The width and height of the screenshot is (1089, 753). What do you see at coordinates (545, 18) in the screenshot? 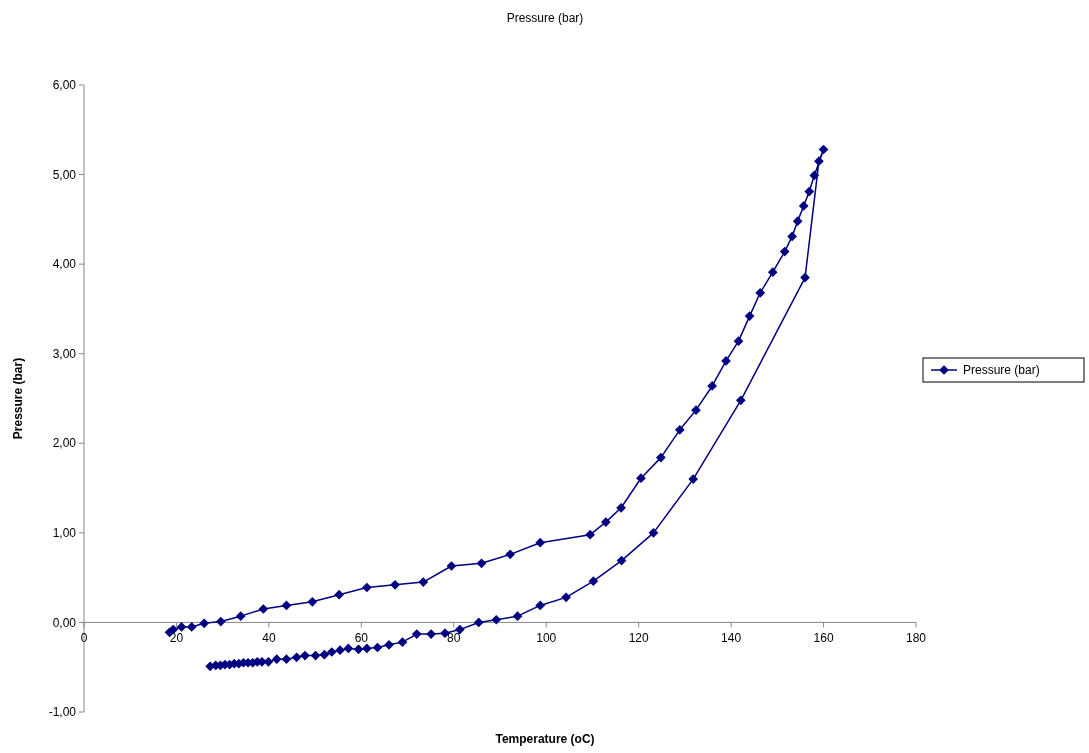
I see `chart-title: Pressure (bar)` at bounding box center [545, 18].